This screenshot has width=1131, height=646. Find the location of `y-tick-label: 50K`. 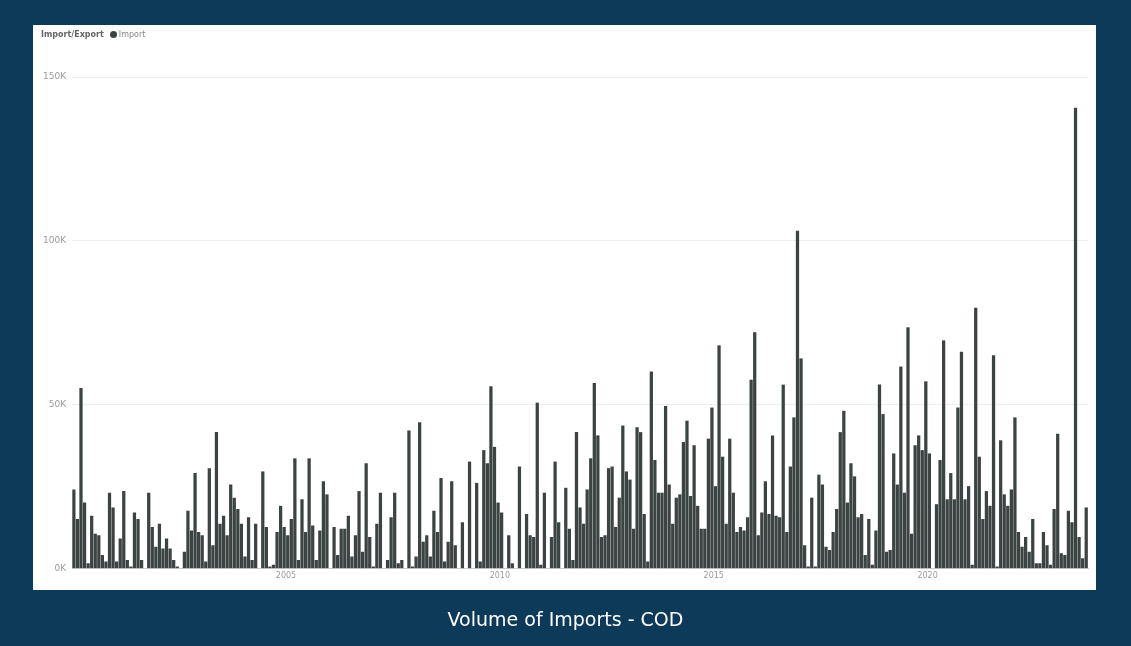

y-tick-label: 50K is located at coordinates (58, 403).